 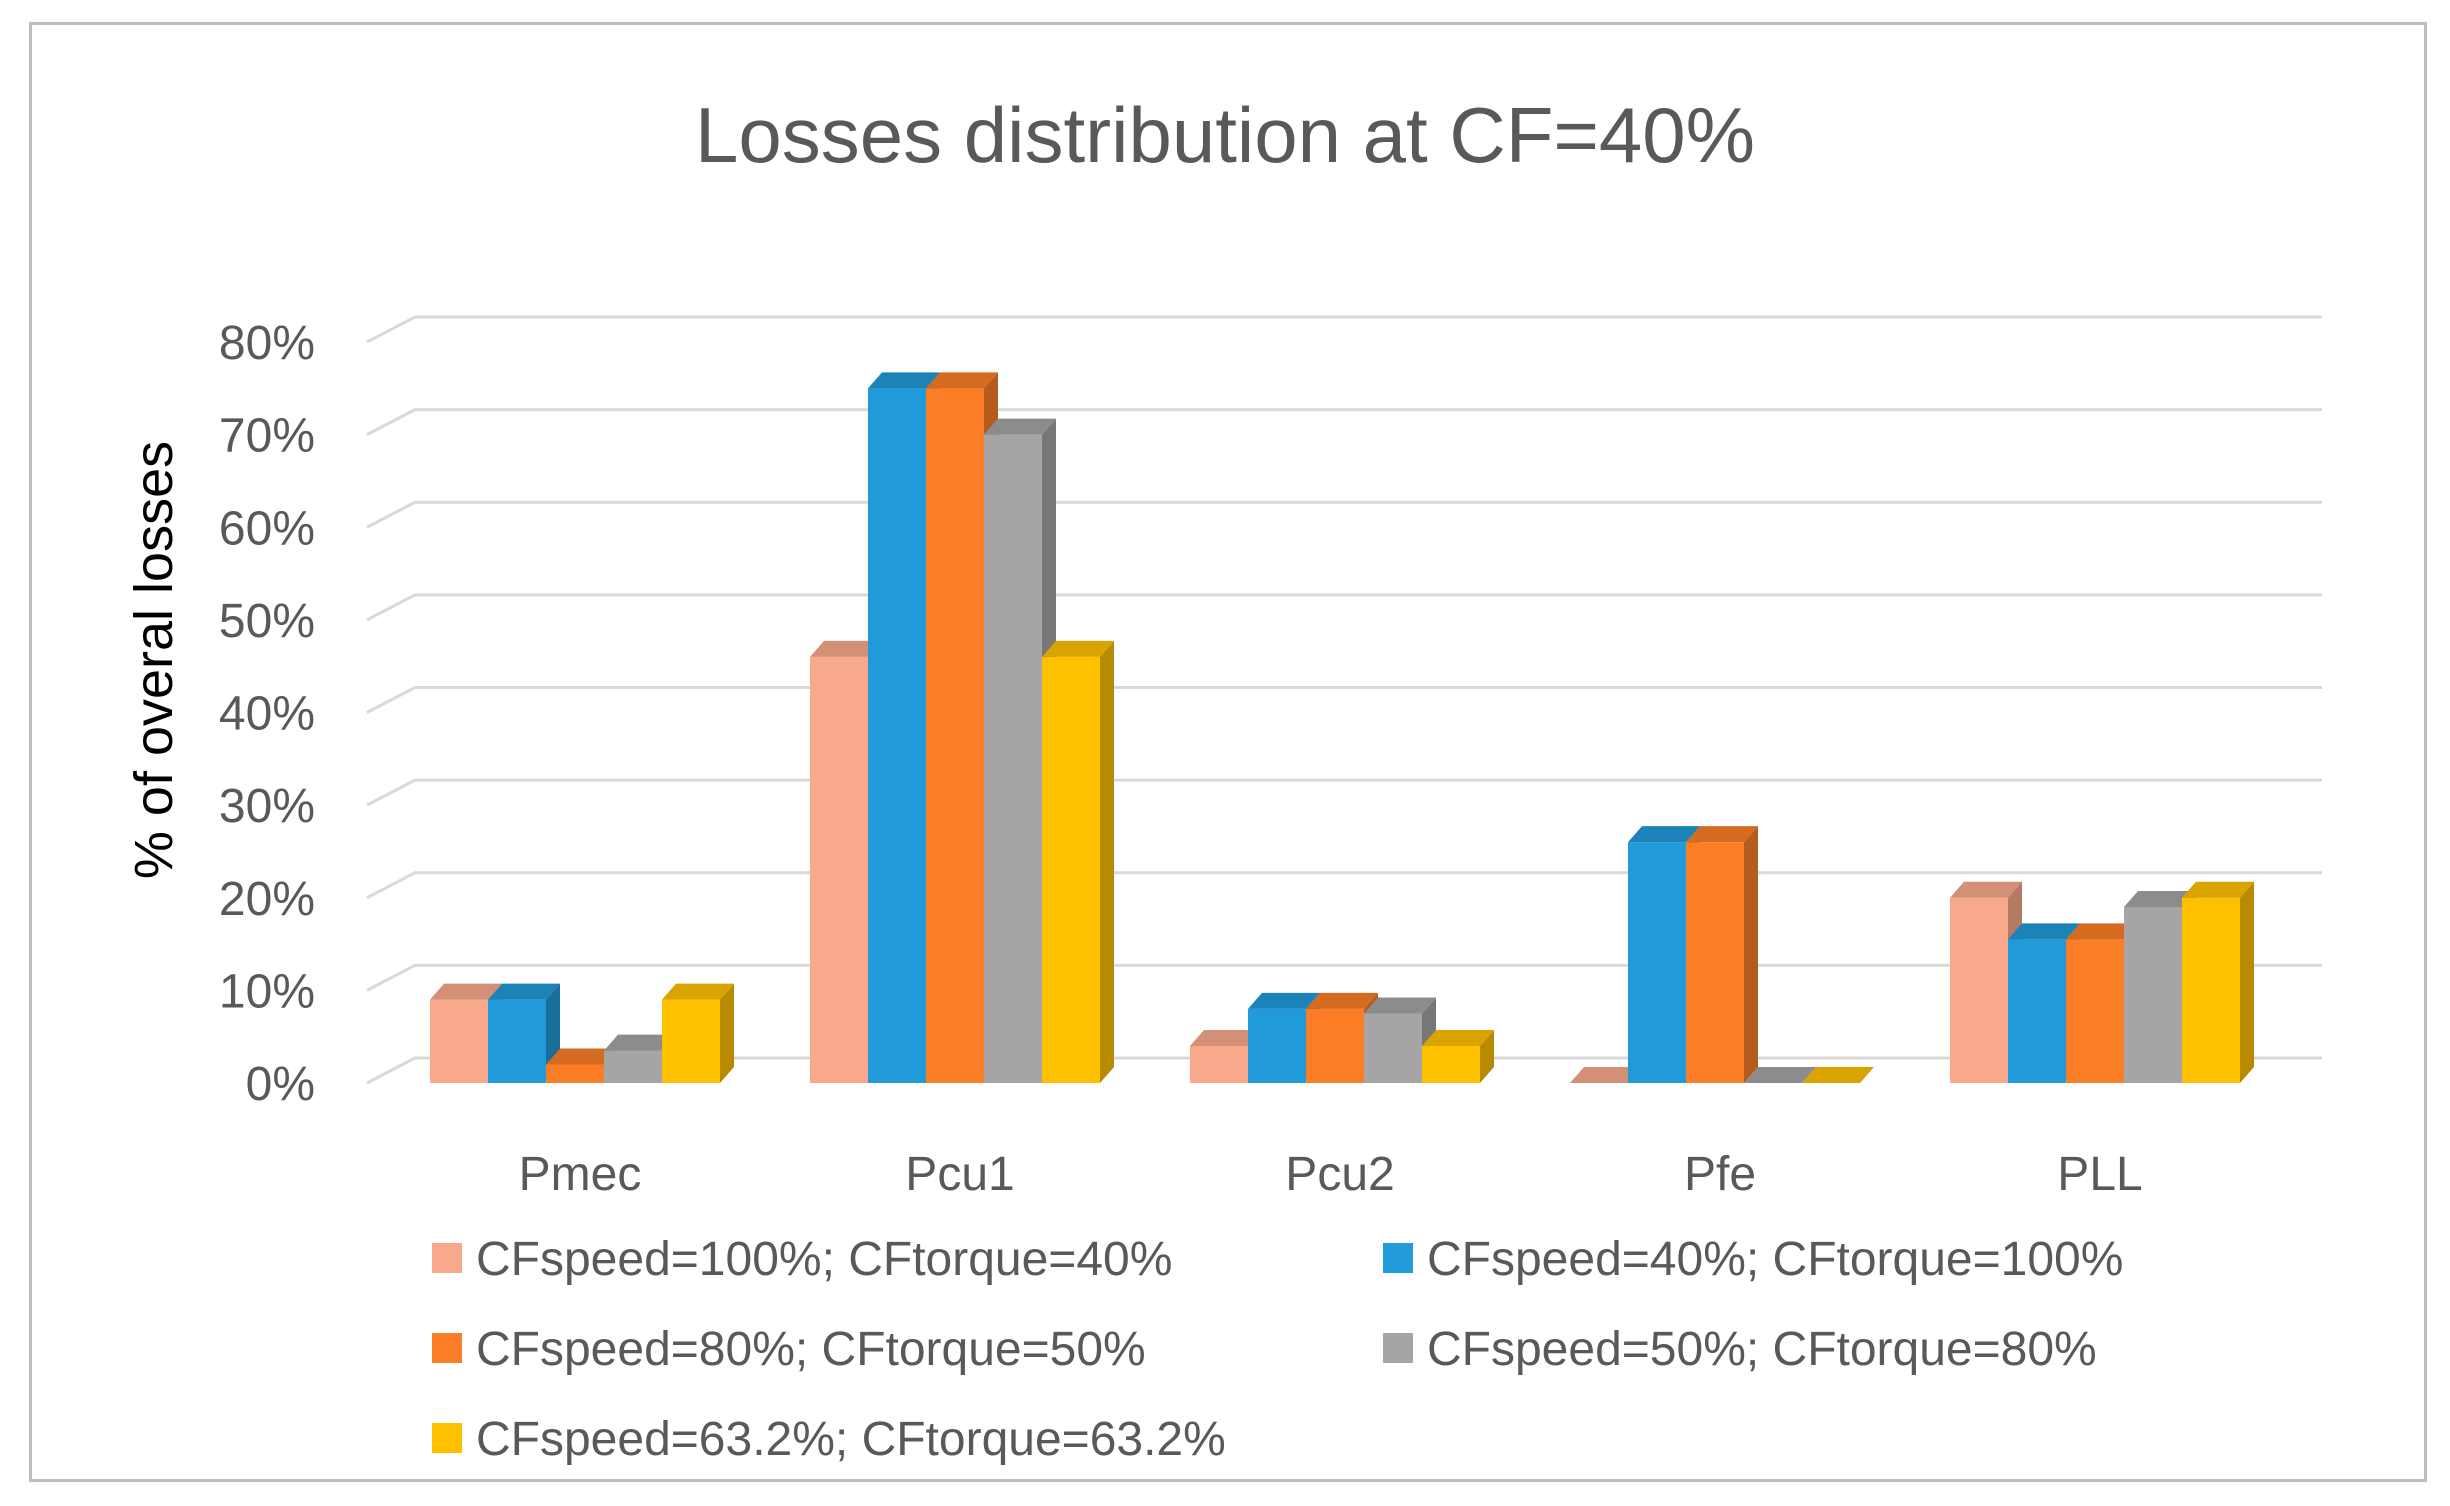 What do you see at coordinates (1775, 1259) in the screenshot?
I see `legend-label: CFspeed=40%; CFtorque=100%` at bounding box center [1775, 1259].